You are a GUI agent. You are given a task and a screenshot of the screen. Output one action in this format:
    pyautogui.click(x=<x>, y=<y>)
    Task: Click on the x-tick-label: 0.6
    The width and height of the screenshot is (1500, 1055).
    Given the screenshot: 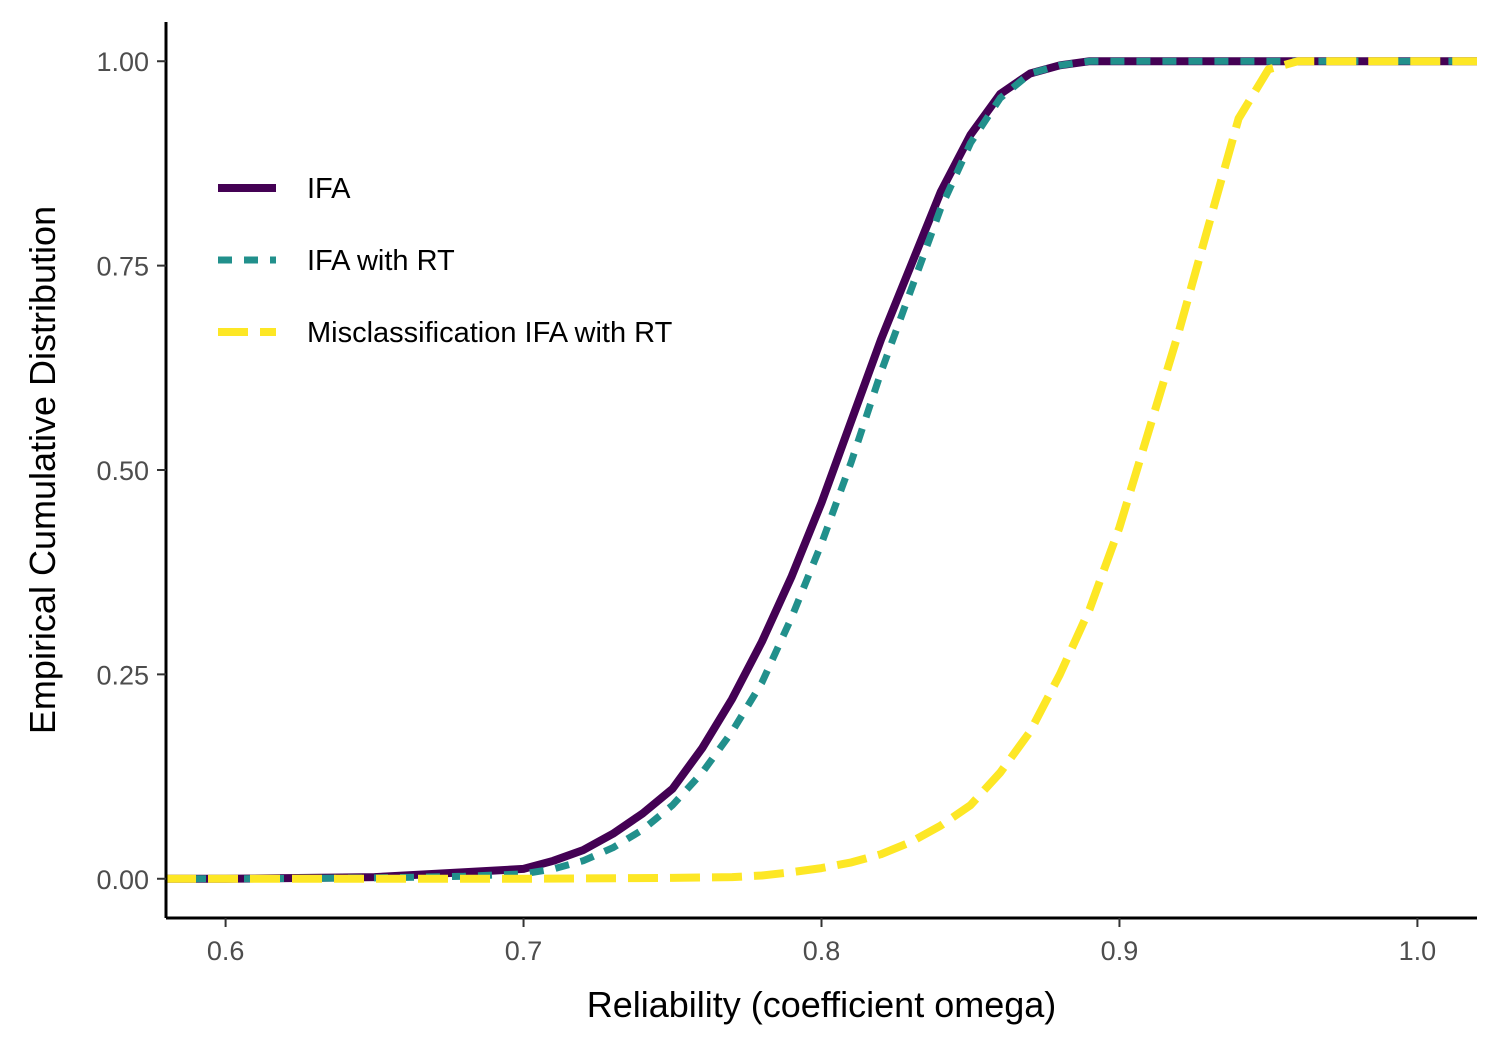 What is the action you would take?
    pyautogui.click(x=226, y=951)
    